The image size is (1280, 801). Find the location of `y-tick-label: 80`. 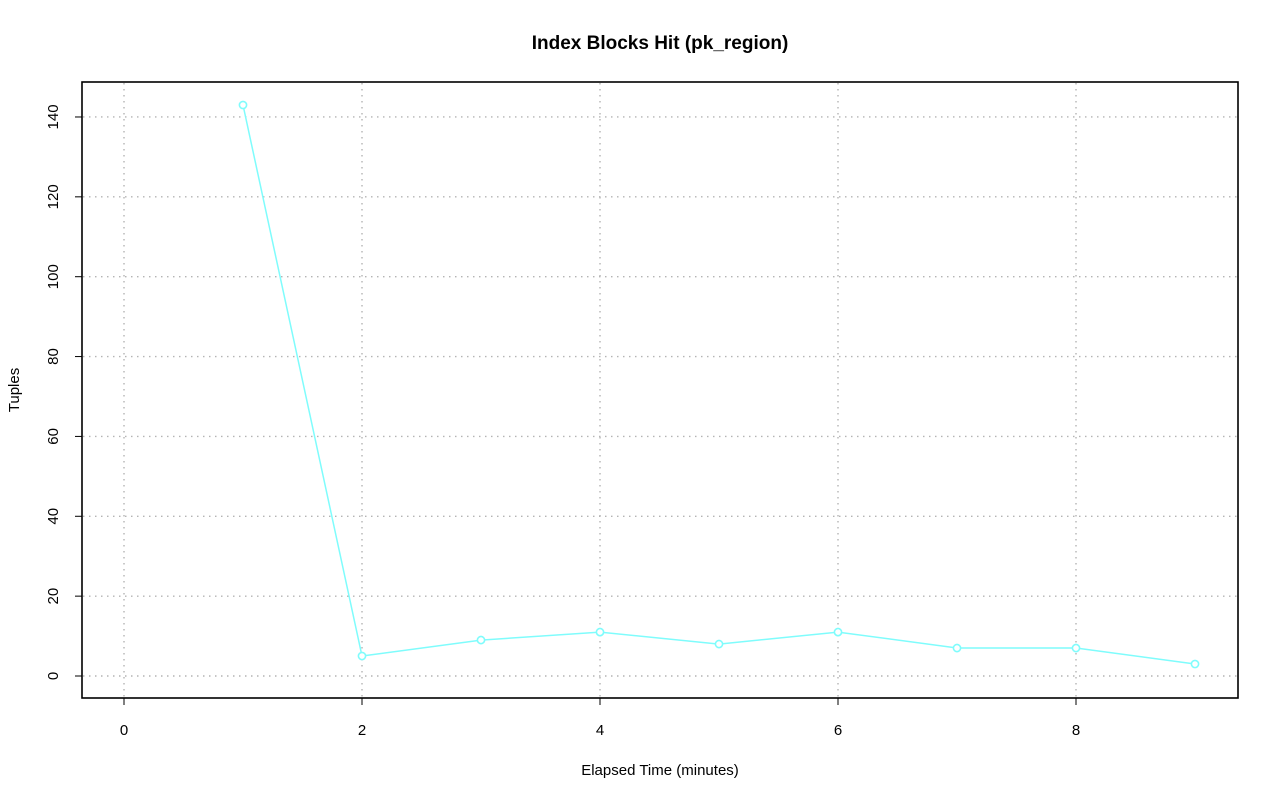

y-tick-label: 80 is located at coordinates (53, 356).